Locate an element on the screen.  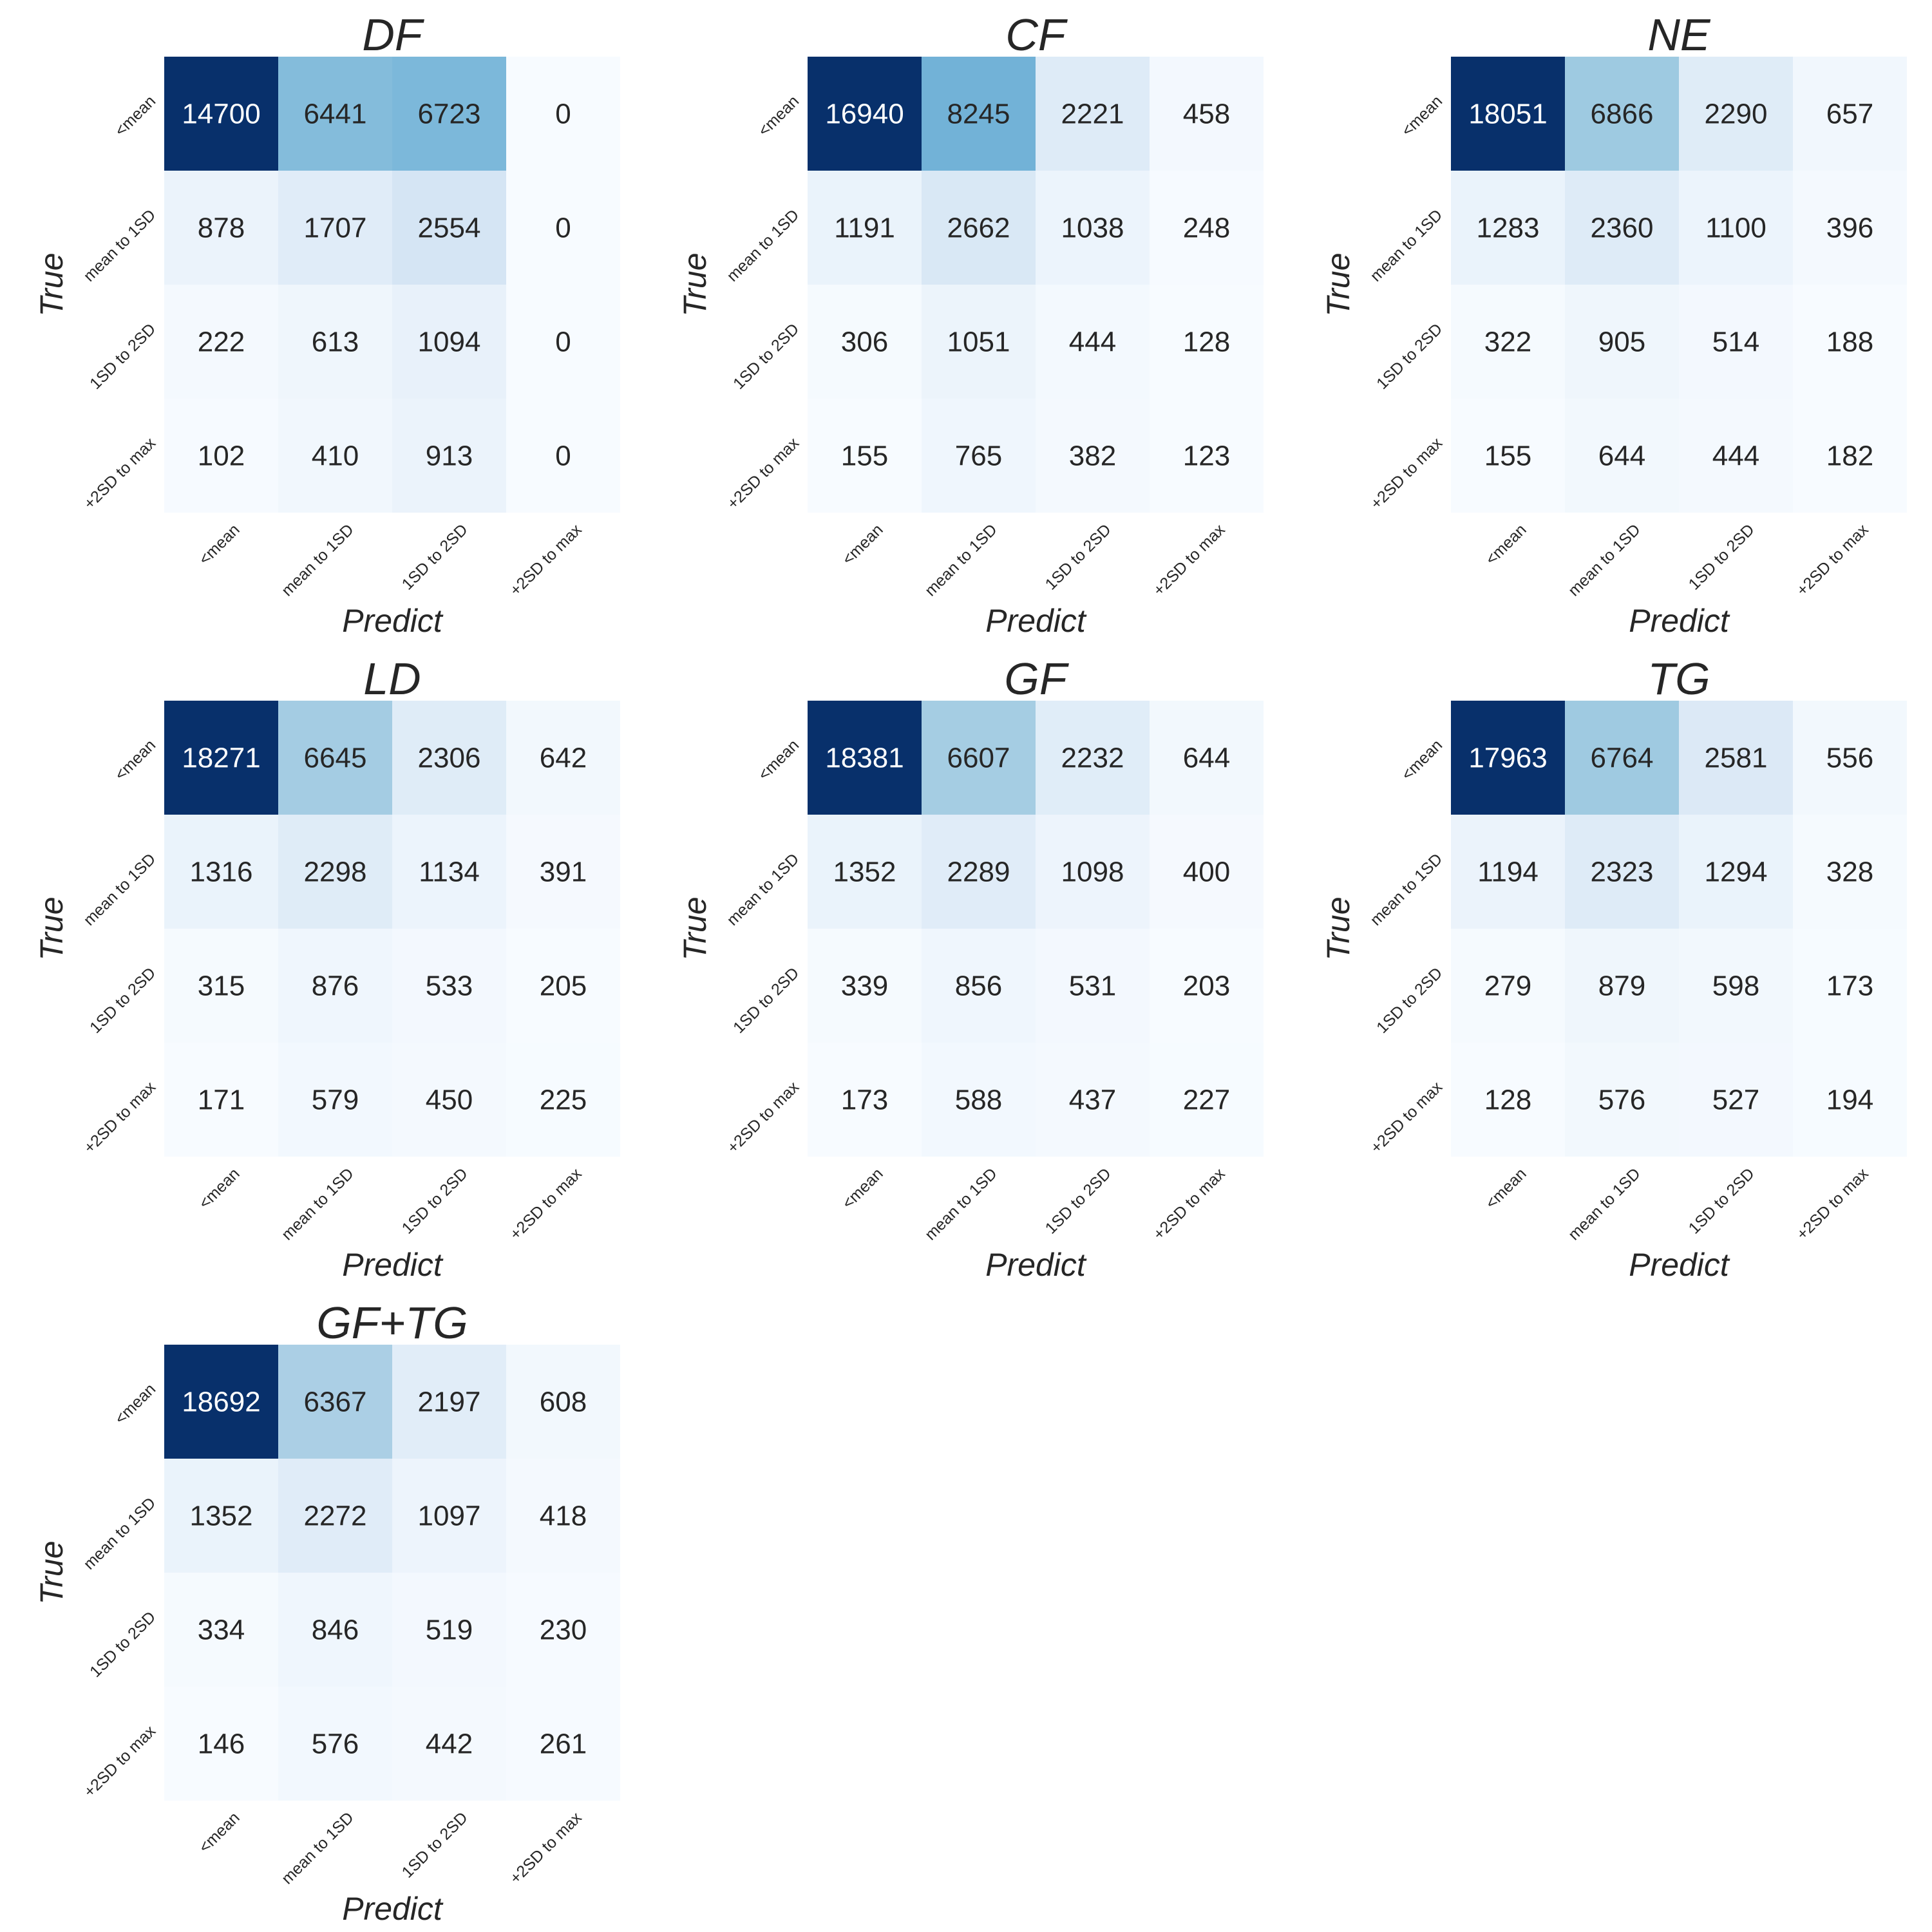
cell-value-label: 1098 is located at coordinates (1092, 873).